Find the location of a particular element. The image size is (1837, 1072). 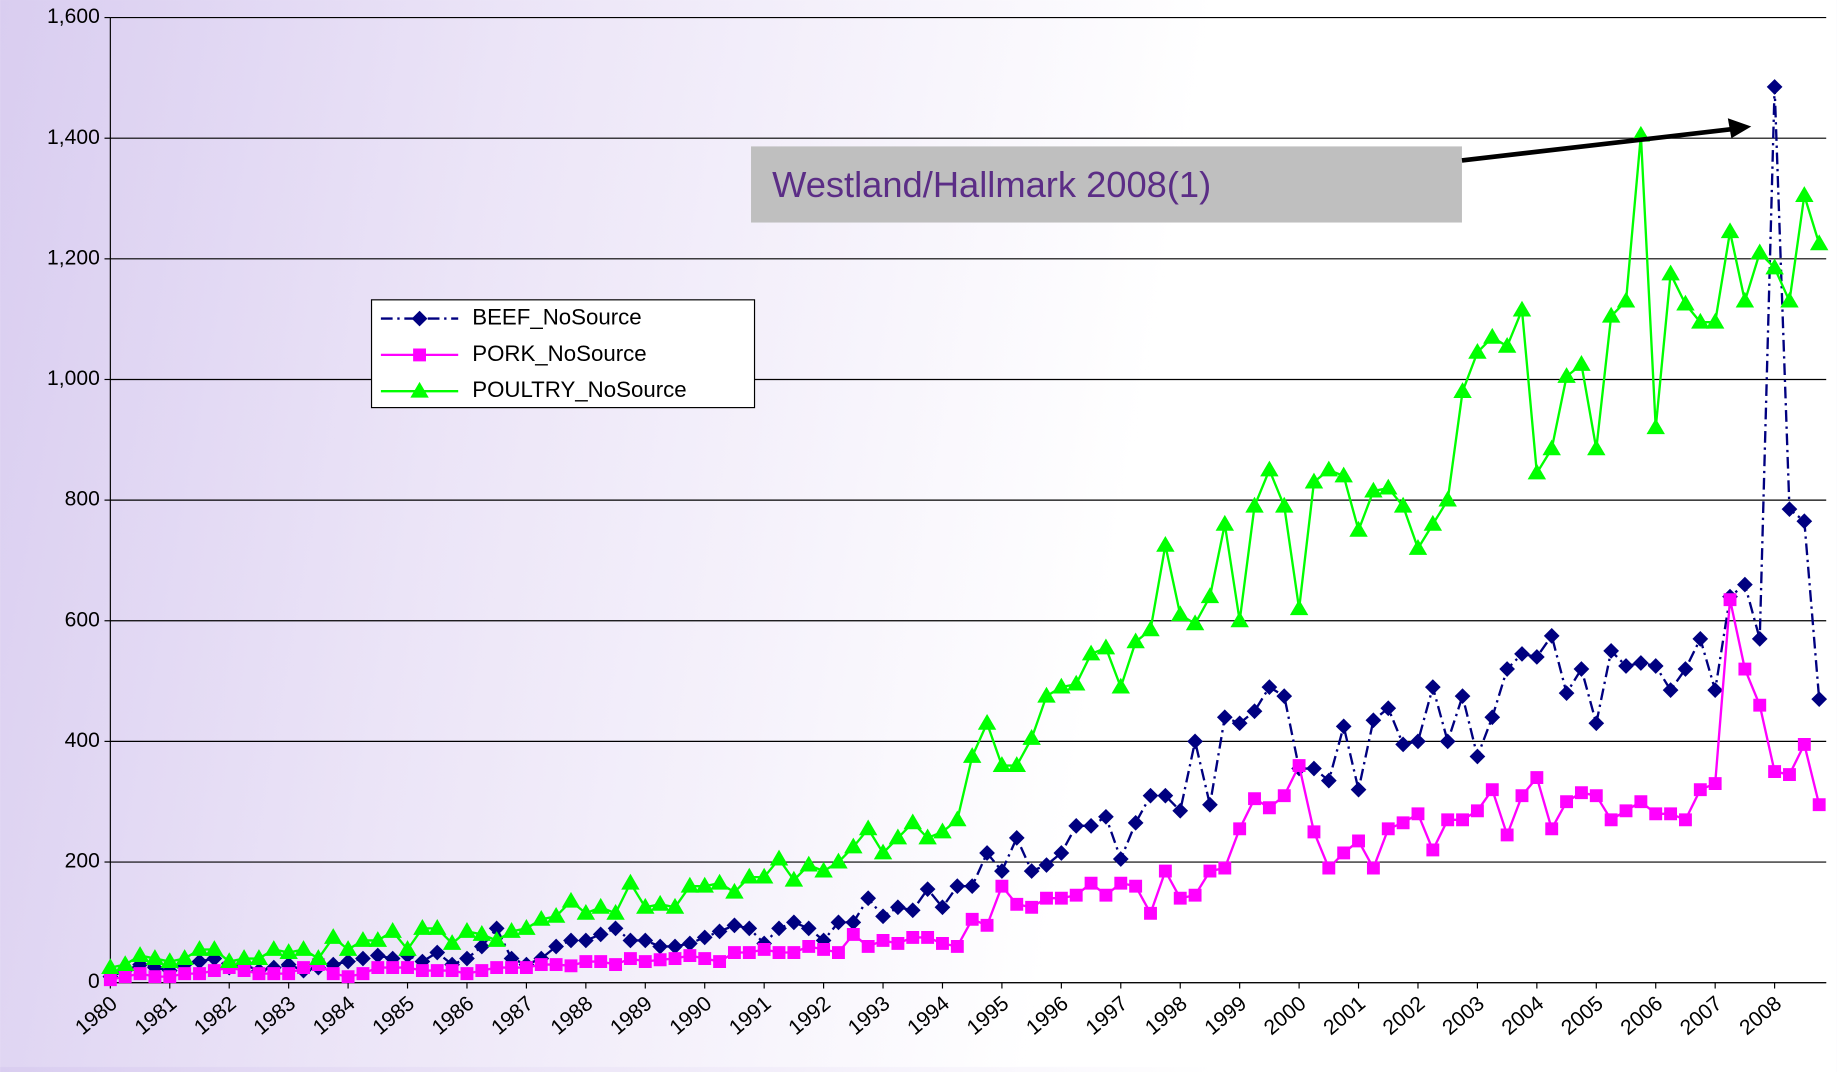

x-tick-label: 1999 is located at coordinates (1225, 1016).